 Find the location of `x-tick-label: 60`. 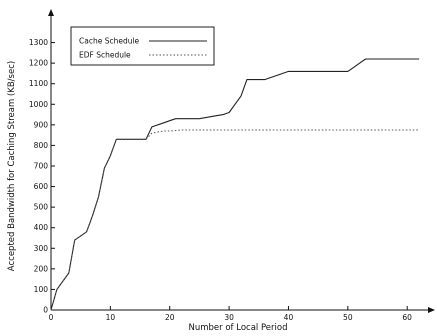

x-tick-label: 60 is located at coordinates (407, 317).